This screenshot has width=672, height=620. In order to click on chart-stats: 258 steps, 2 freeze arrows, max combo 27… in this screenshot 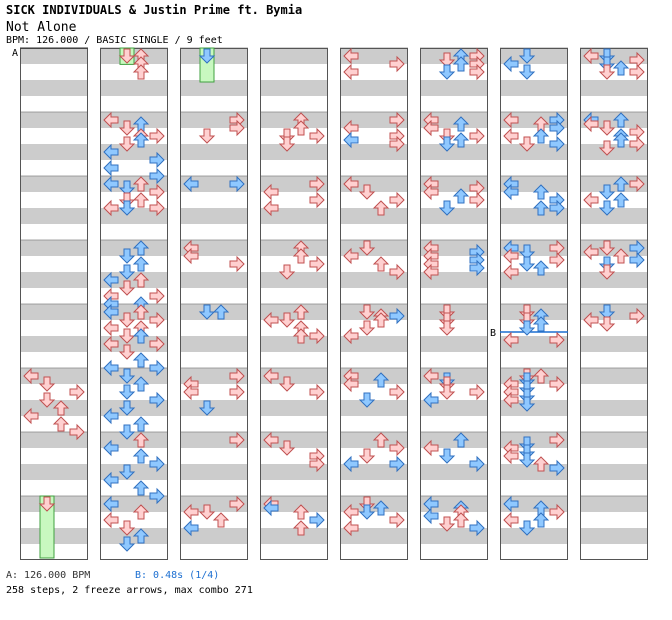, I will do `click(129, 590)`.